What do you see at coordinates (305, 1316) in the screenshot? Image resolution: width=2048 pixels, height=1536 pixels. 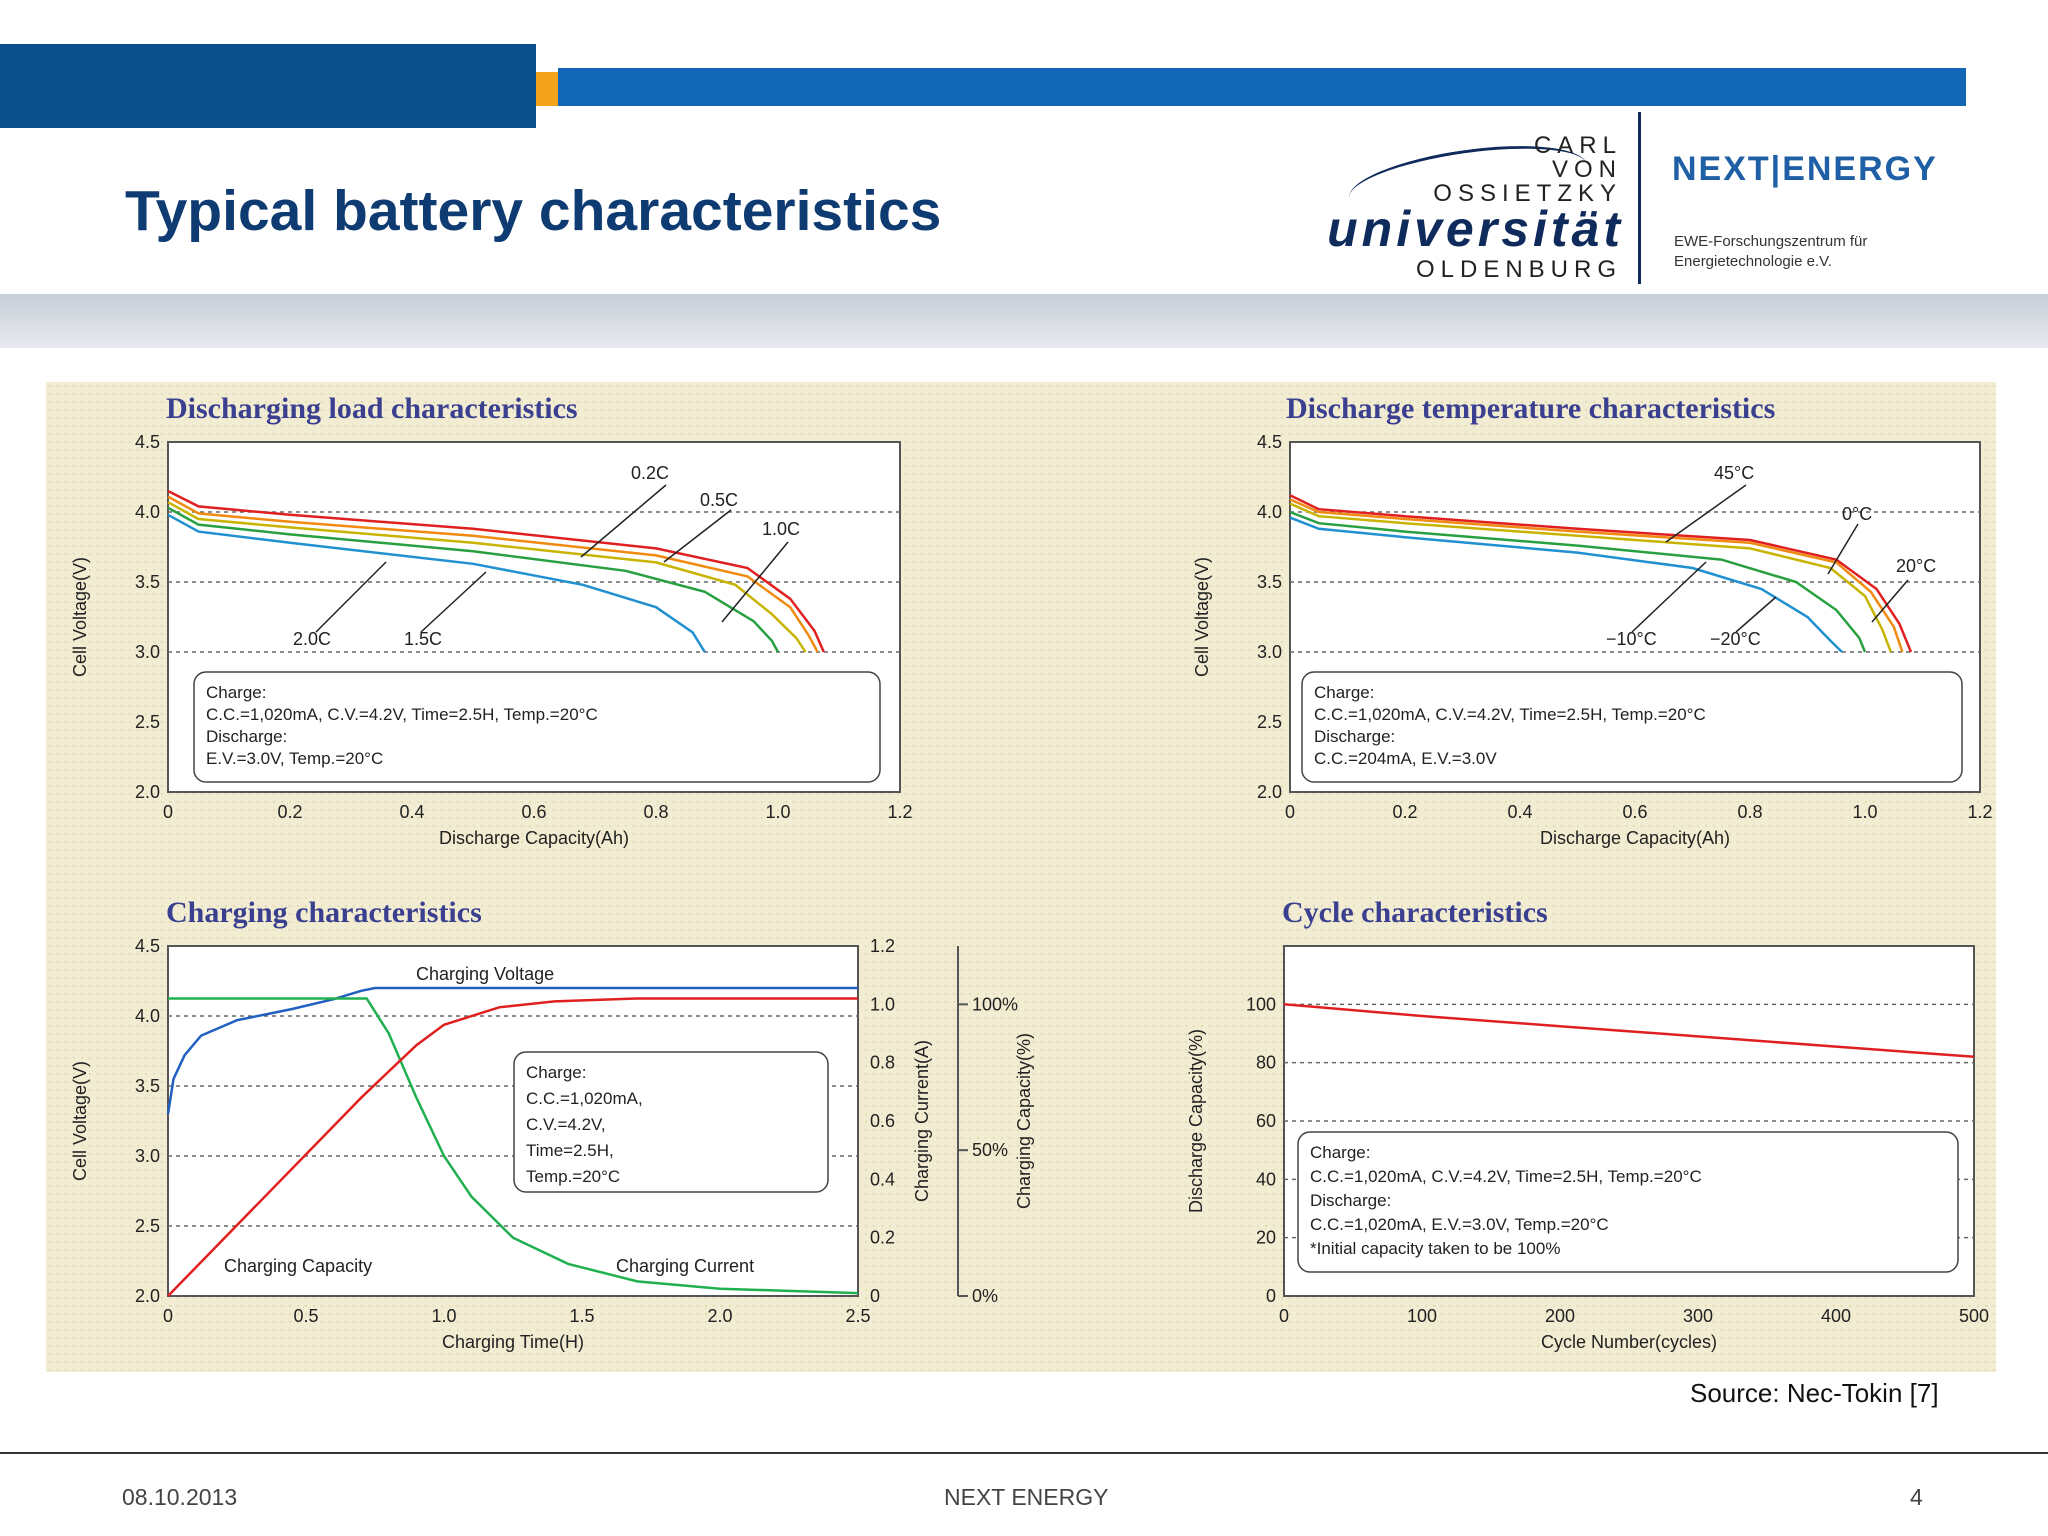 I see `charging-xtick: 0.5` at bounding box center [305, 1316].